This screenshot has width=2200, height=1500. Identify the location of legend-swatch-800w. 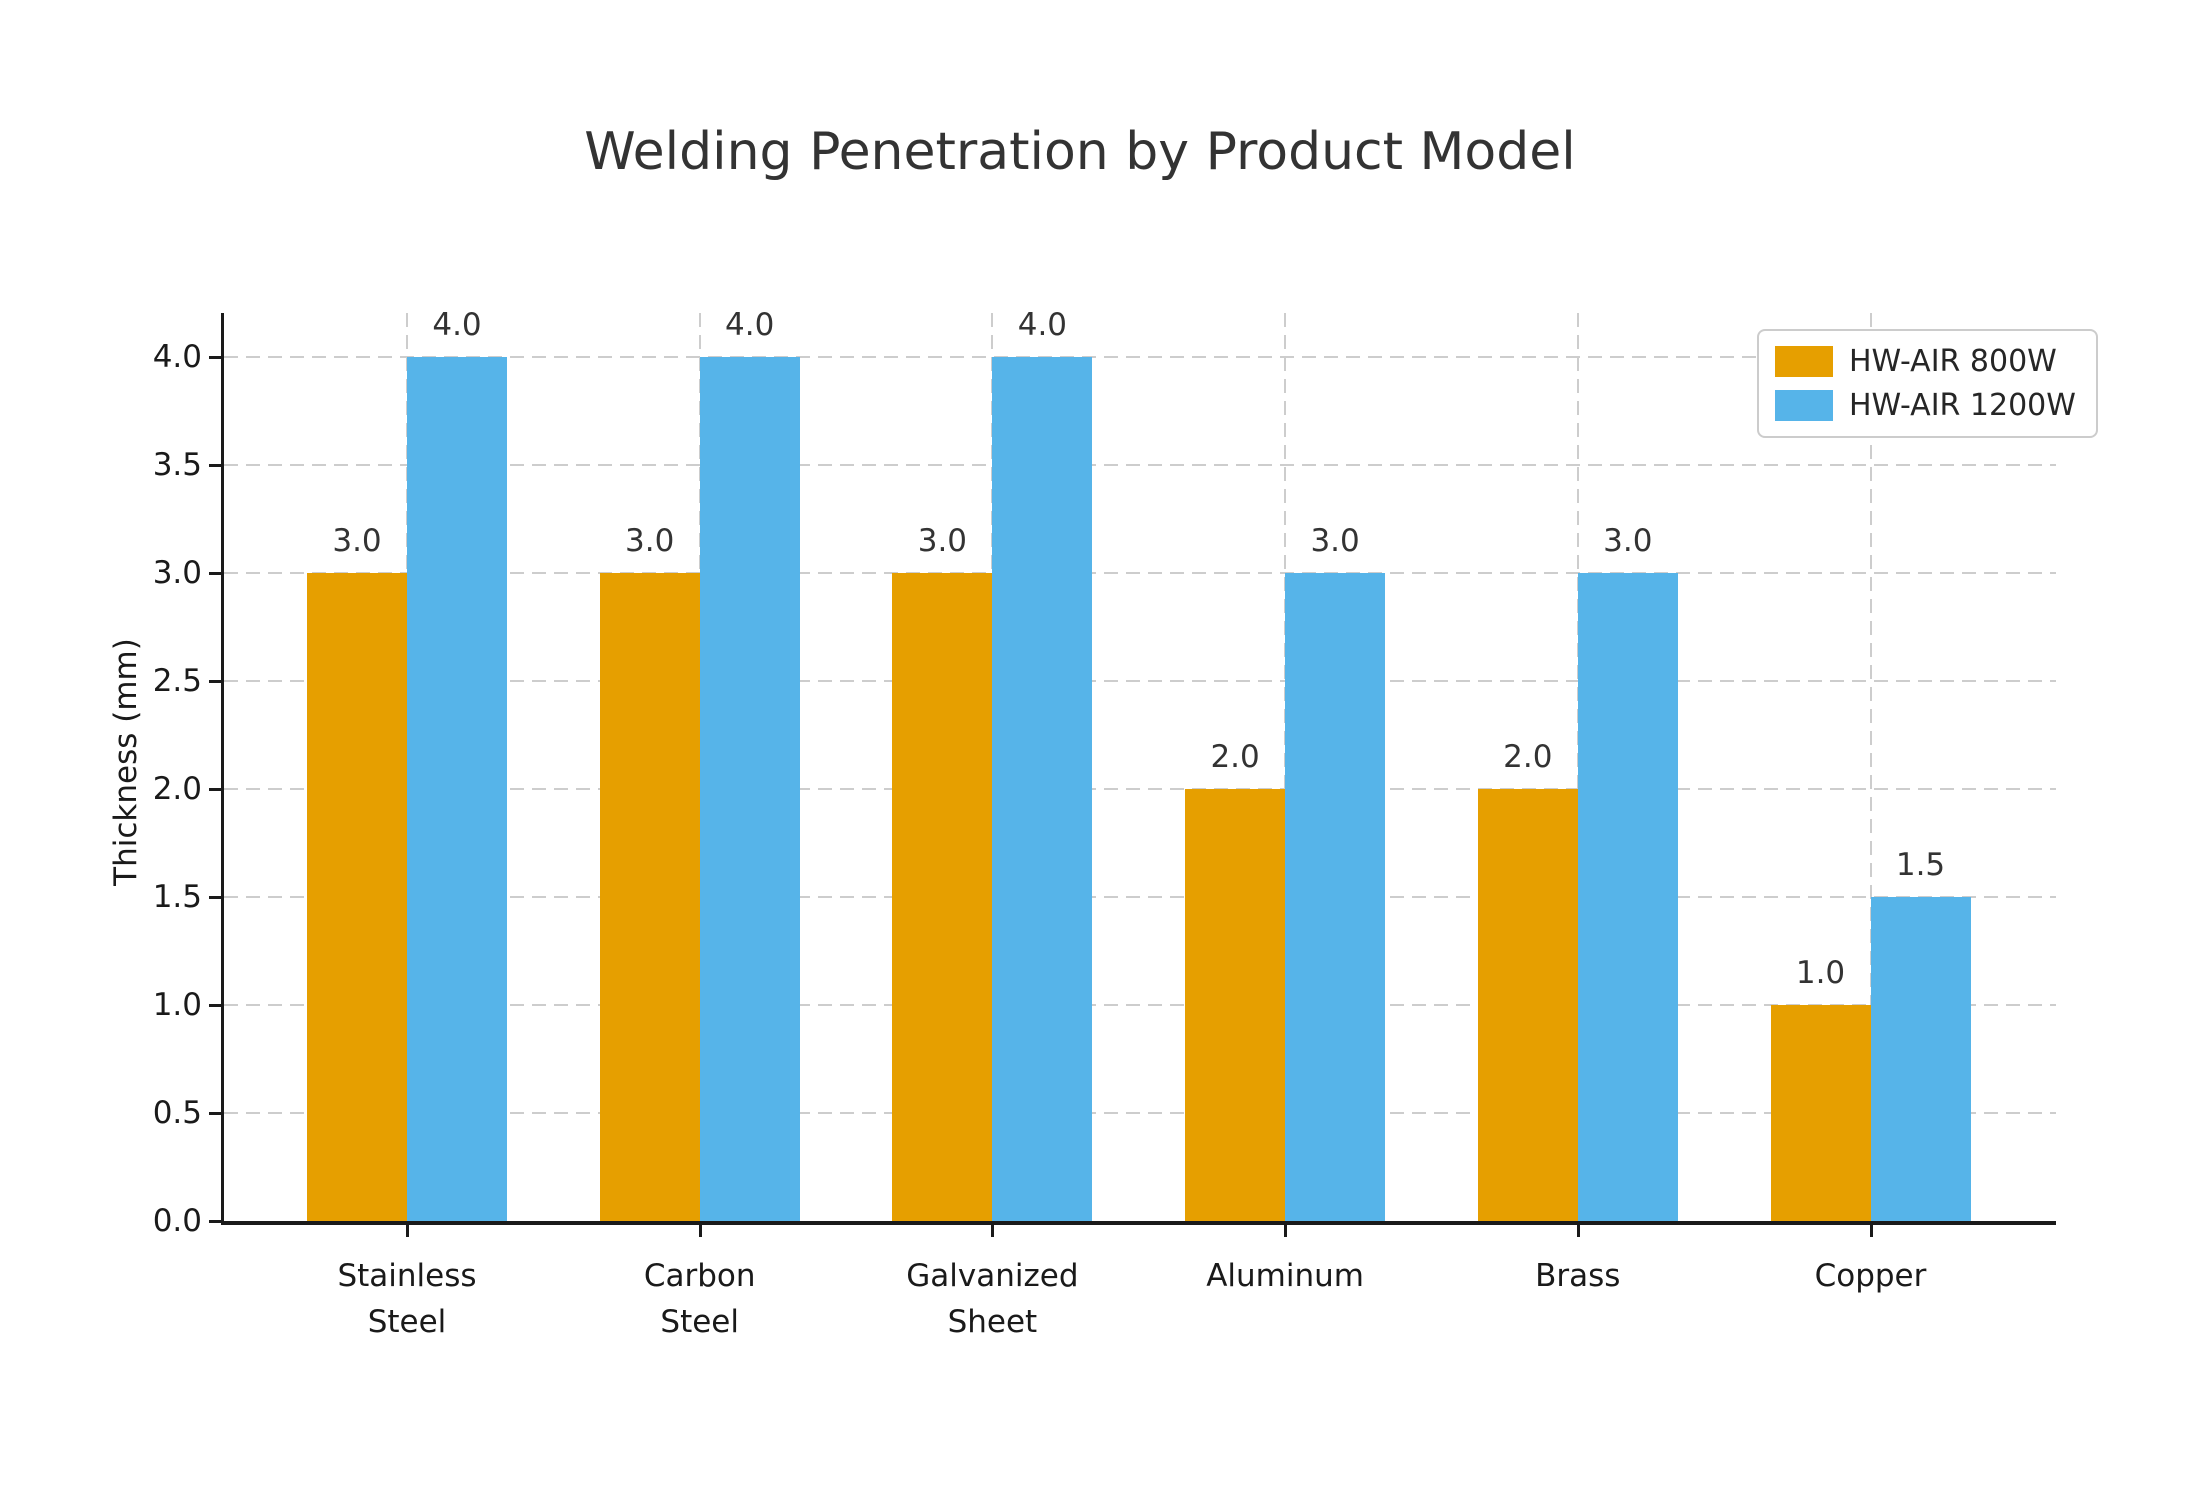
(1804, 361).